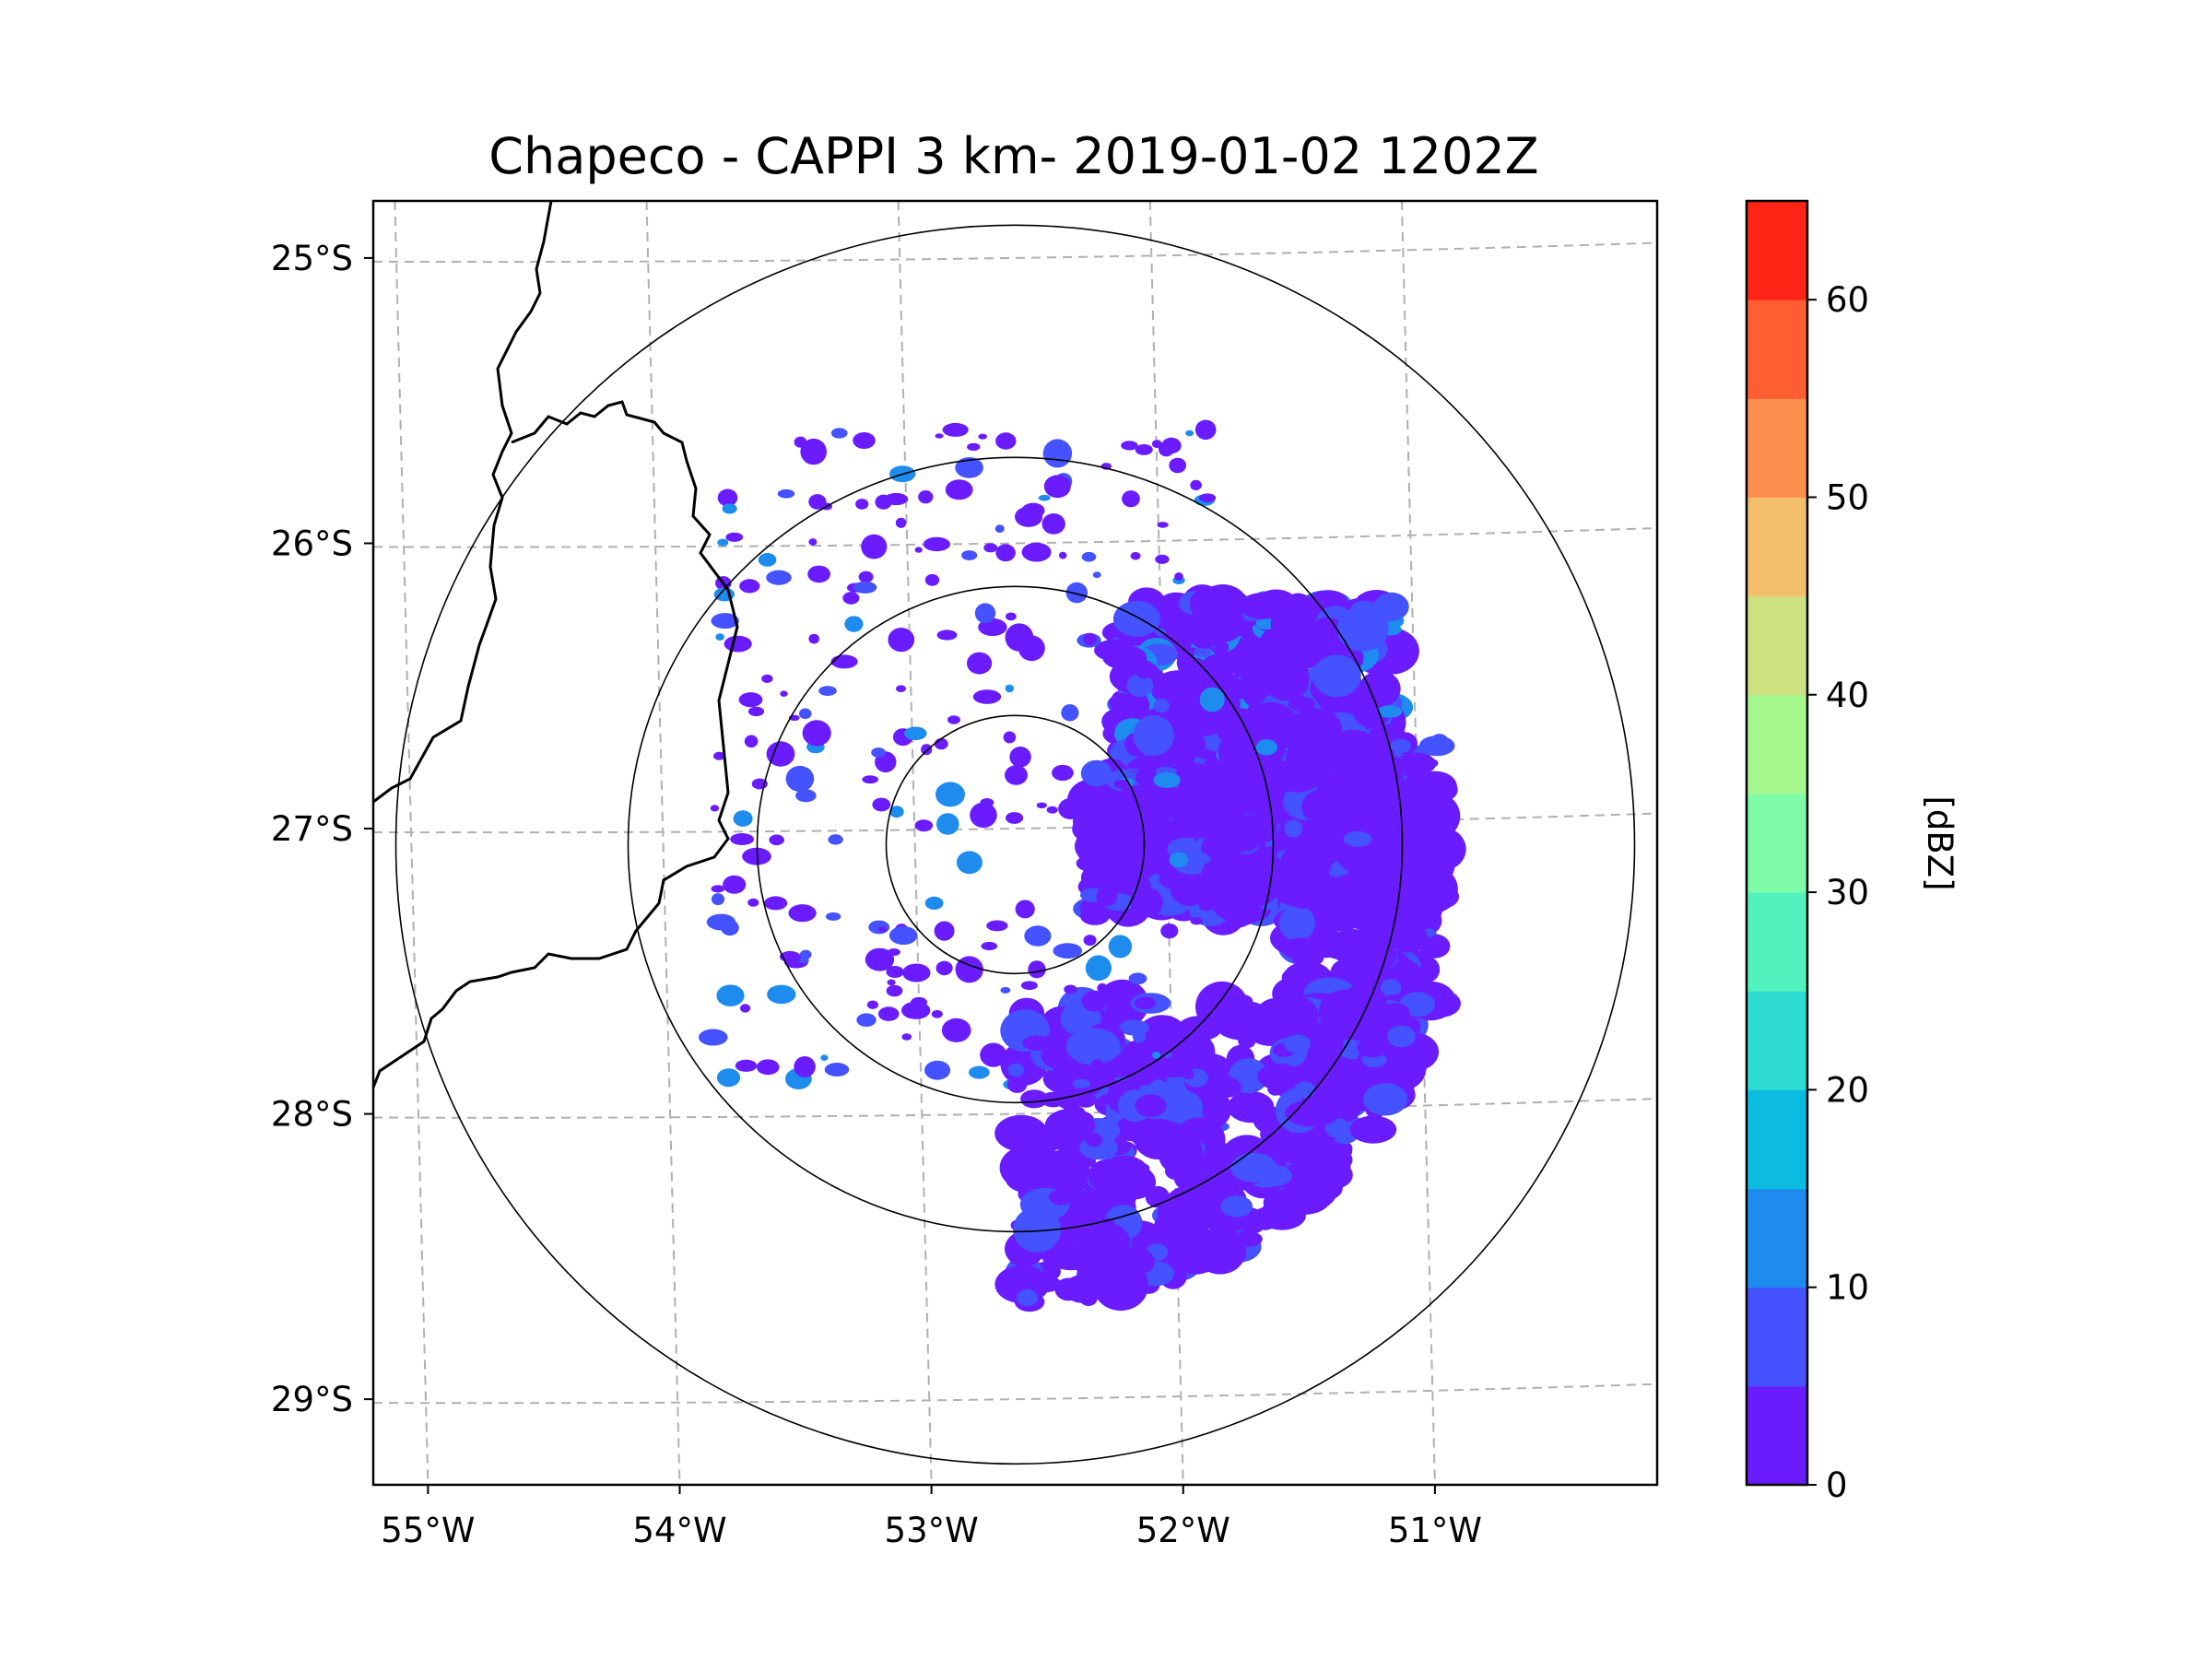 This screenshot has height=1659, width=2212. What do you see at coordinates (1847, 300) in the screenshot?
I see `colorbar-tick-label-6: 60` at bounding box center [1847, 300].